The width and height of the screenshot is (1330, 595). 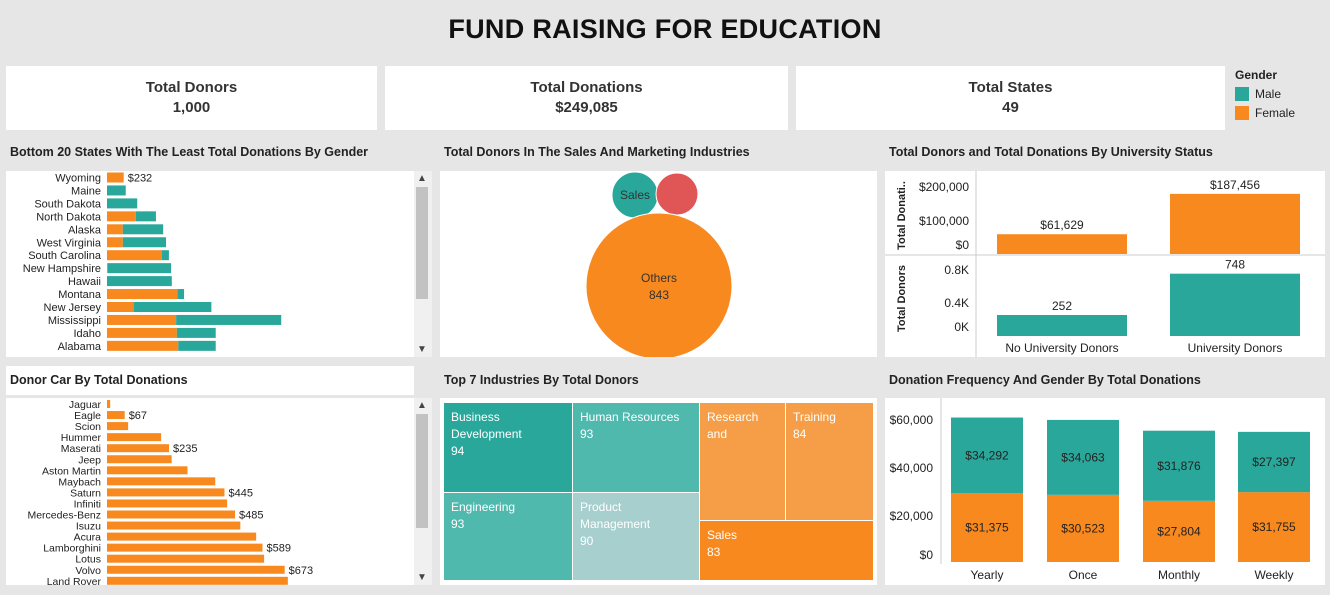 I want to click on axis-tick: $200,000, so click(x=944, y=187).